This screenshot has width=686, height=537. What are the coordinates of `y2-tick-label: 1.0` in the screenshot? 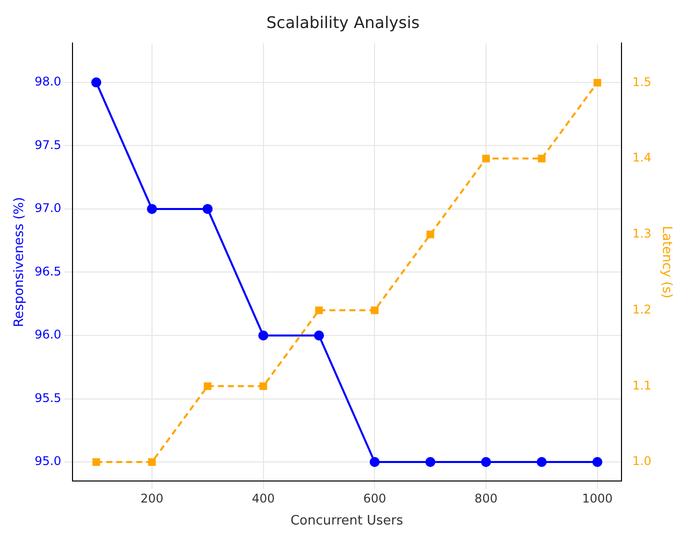 It's located at (642, 461).